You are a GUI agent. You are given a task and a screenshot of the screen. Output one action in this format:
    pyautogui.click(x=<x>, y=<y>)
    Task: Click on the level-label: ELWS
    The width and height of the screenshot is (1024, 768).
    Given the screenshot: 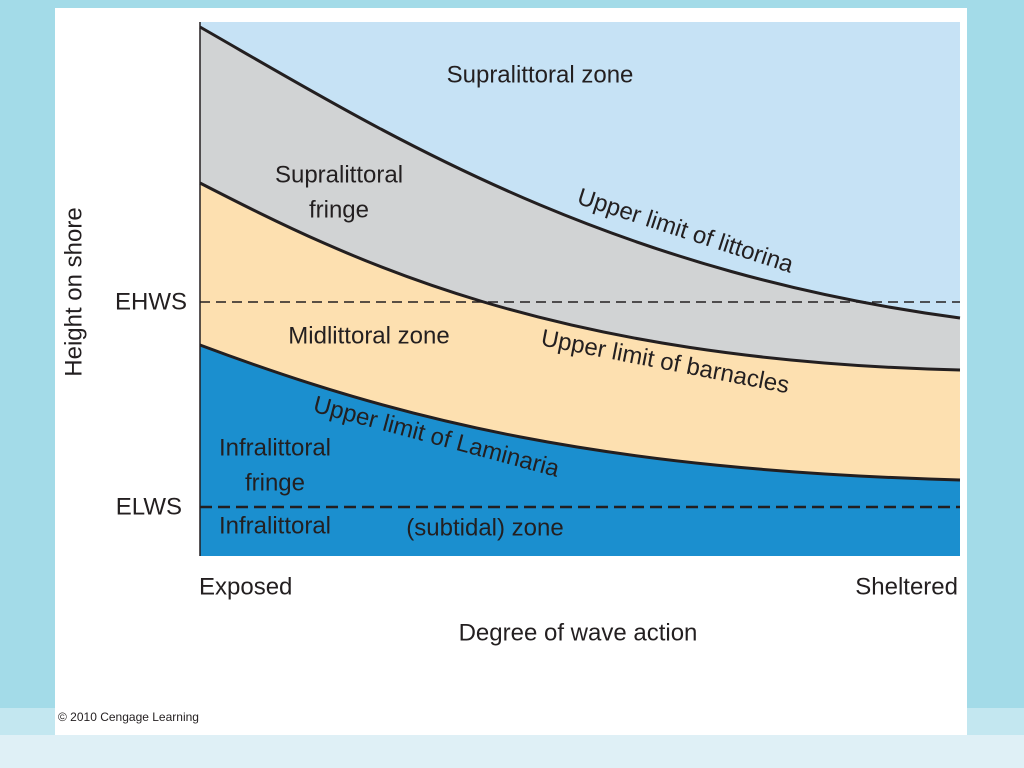 What is the action you would take?
    pyautogui.click(x=149, y=506)
    